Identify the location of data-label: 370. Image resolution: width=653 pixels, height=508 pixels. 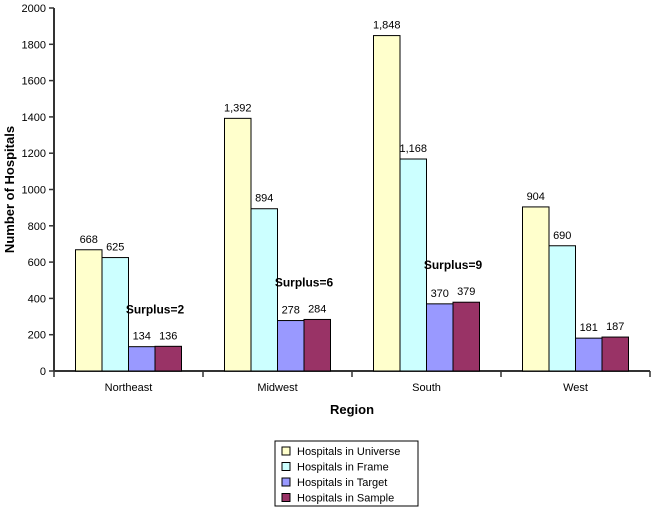
(440, 294).